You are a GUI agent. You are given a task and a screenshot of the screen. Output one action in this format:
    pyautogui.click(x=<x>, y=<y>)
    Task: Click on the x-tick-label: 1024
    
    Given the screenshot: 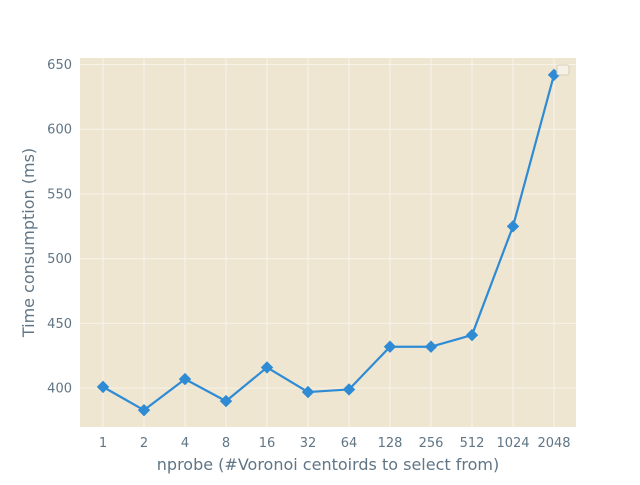 What is the action you would take?
    pyautogui.click(x=512, y=443)
    